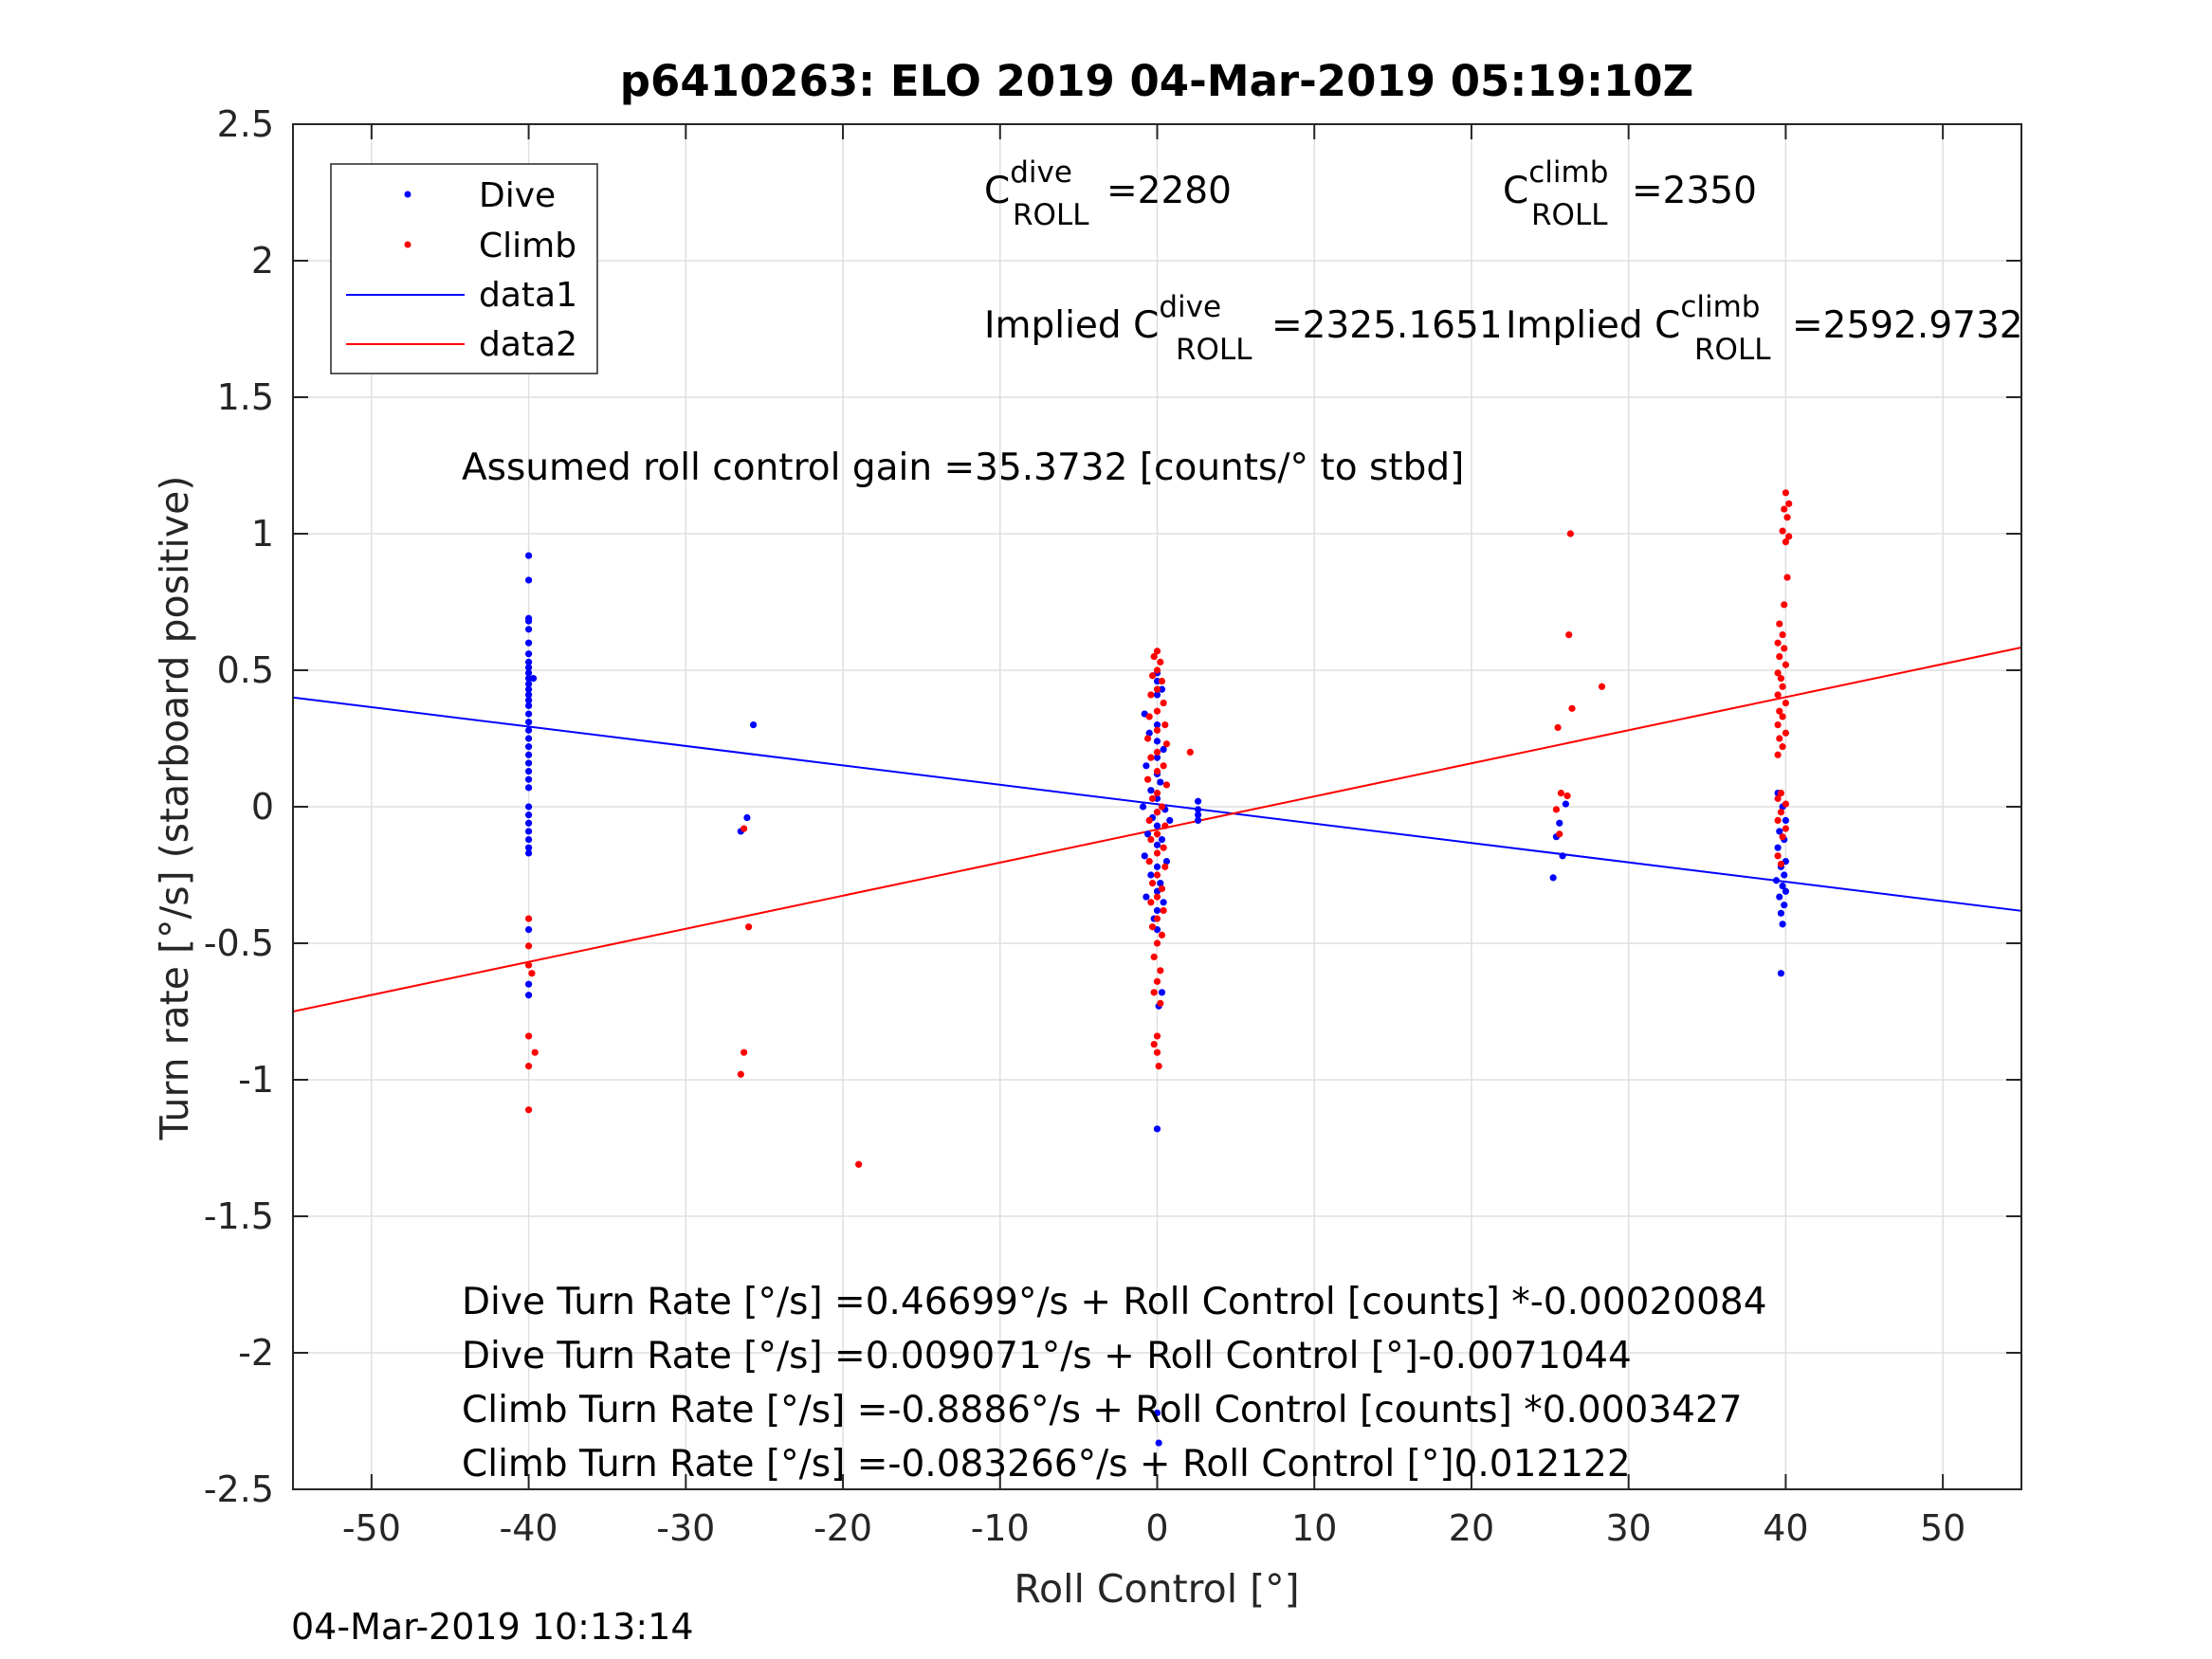 Image resolution: width=2212 pixels, height=1659 pixels. Describe the element at coordinates (997, 191) in the screenshot. I see `c-dive-base: C` at that location.